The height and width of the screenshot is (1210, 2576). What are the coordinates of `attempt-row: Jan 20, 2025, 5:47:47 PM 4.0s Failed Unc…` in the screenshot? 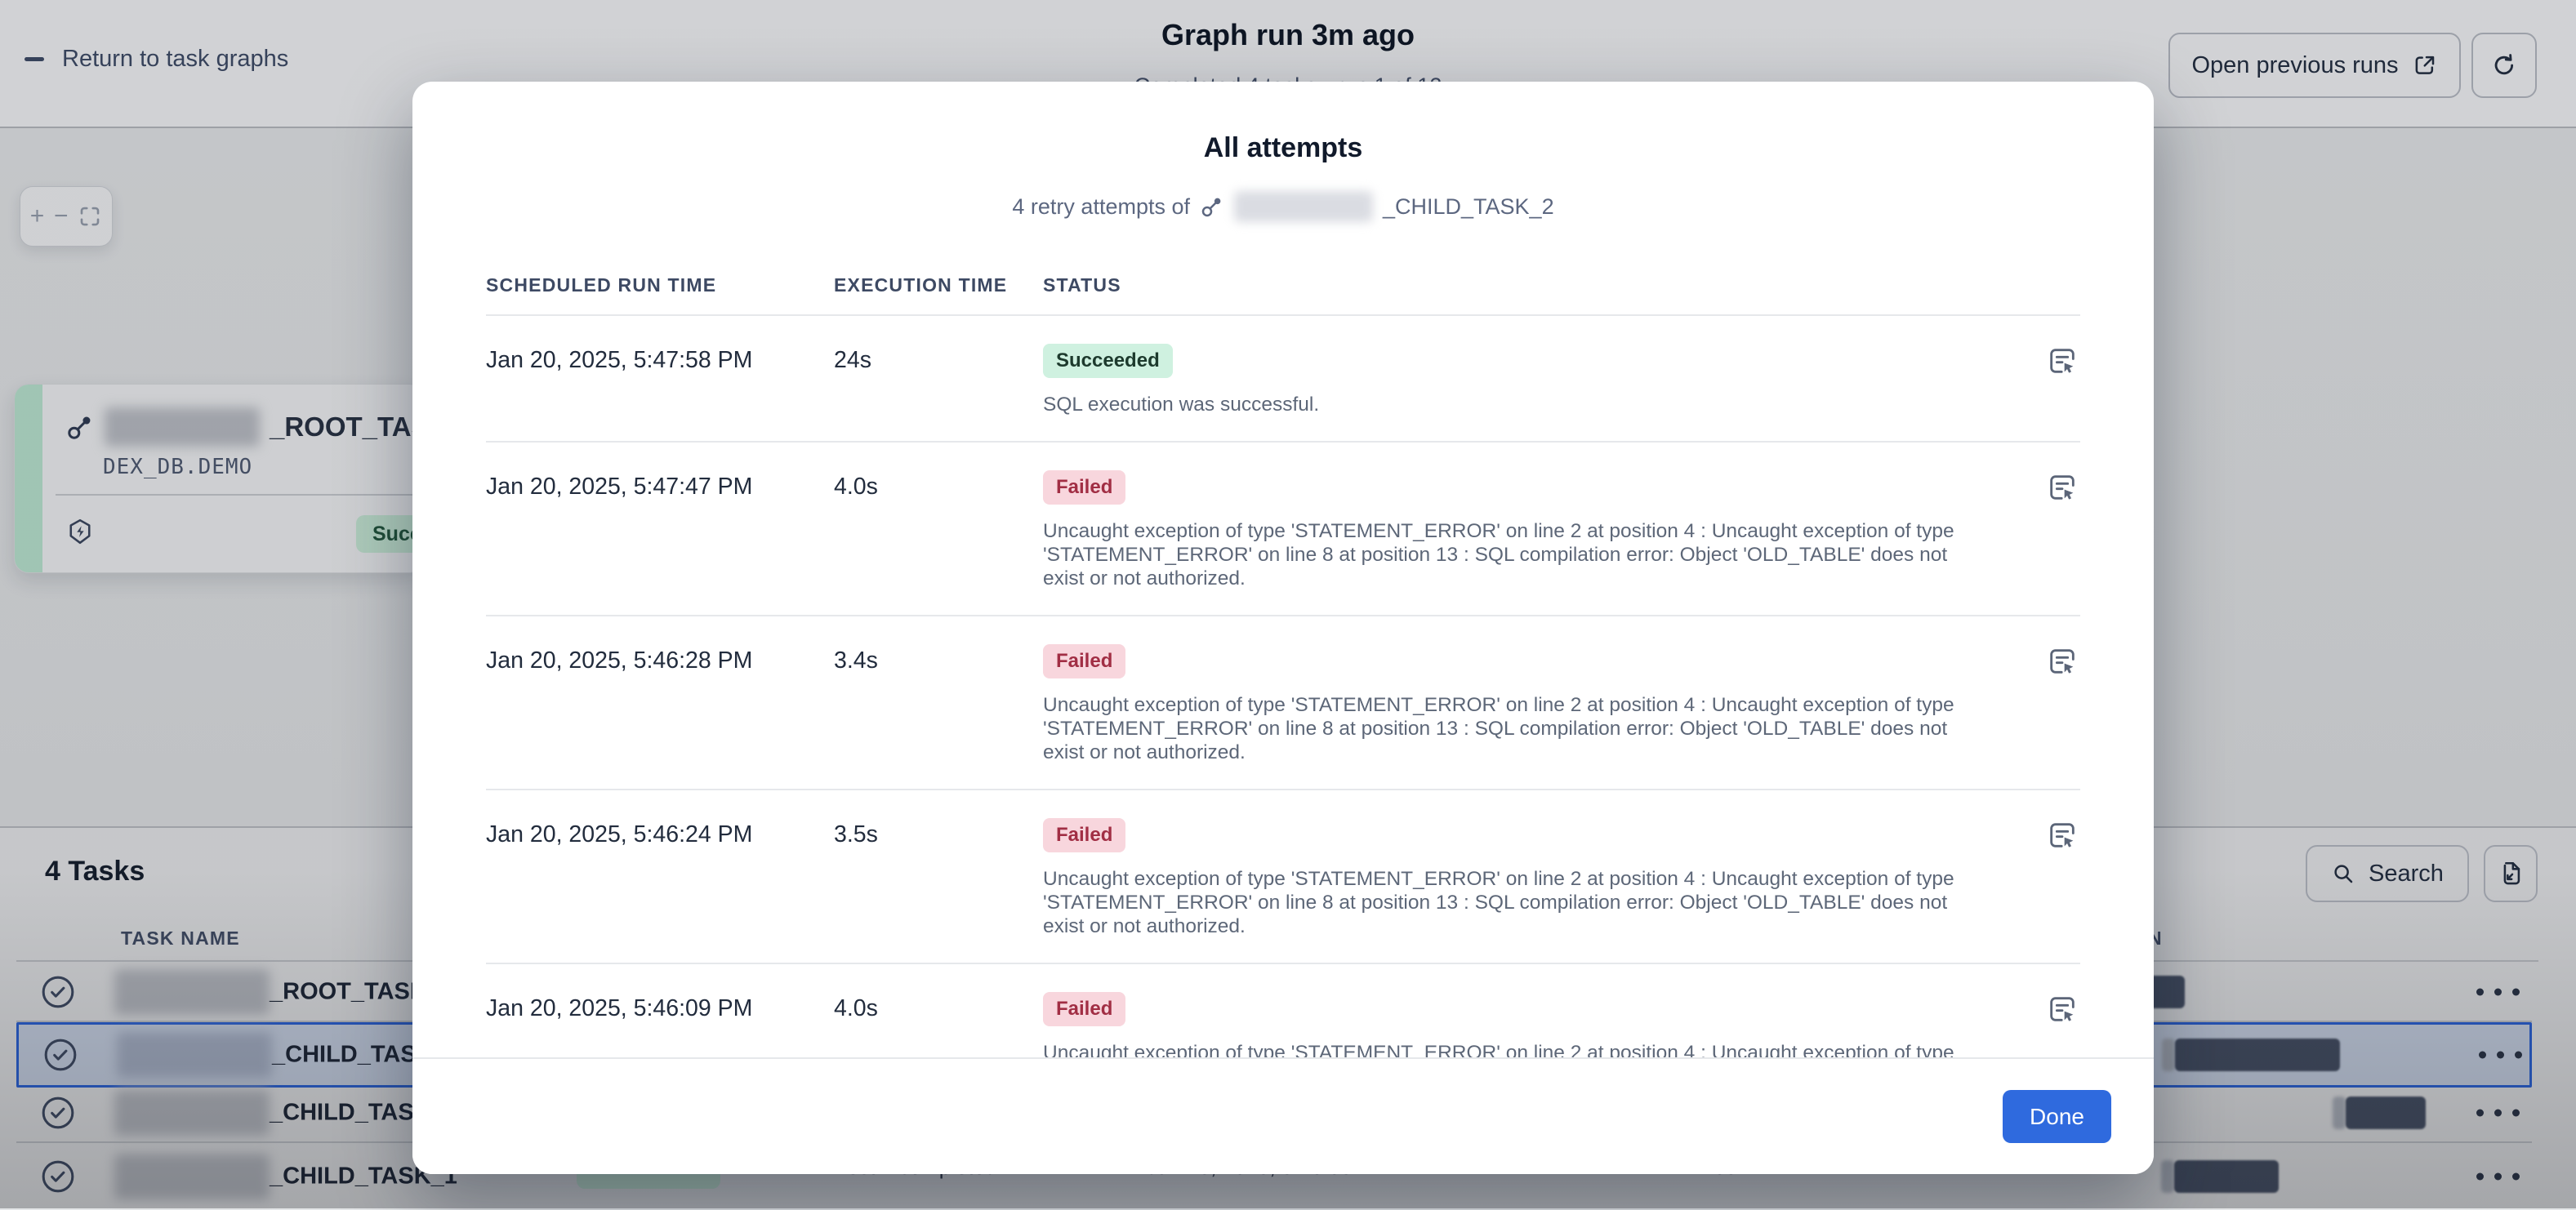 It's located at (1283, 530).